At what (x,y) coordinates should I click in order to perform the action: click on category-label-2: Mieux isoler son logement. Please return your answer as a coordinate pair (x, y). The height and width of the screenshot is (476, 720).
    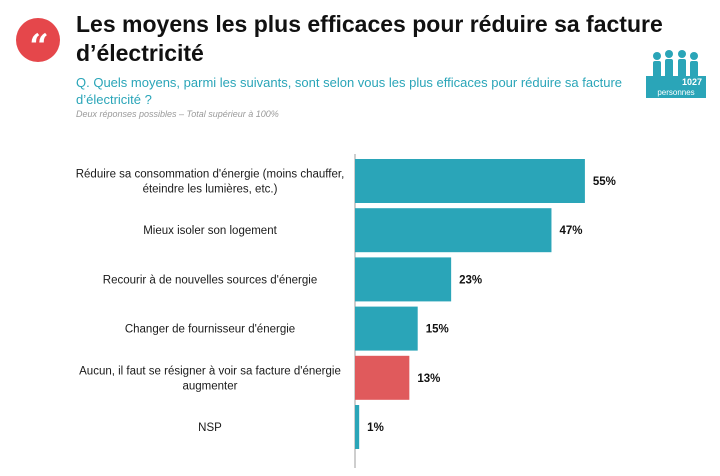
    Looking at the image, I should click on (210, 231).